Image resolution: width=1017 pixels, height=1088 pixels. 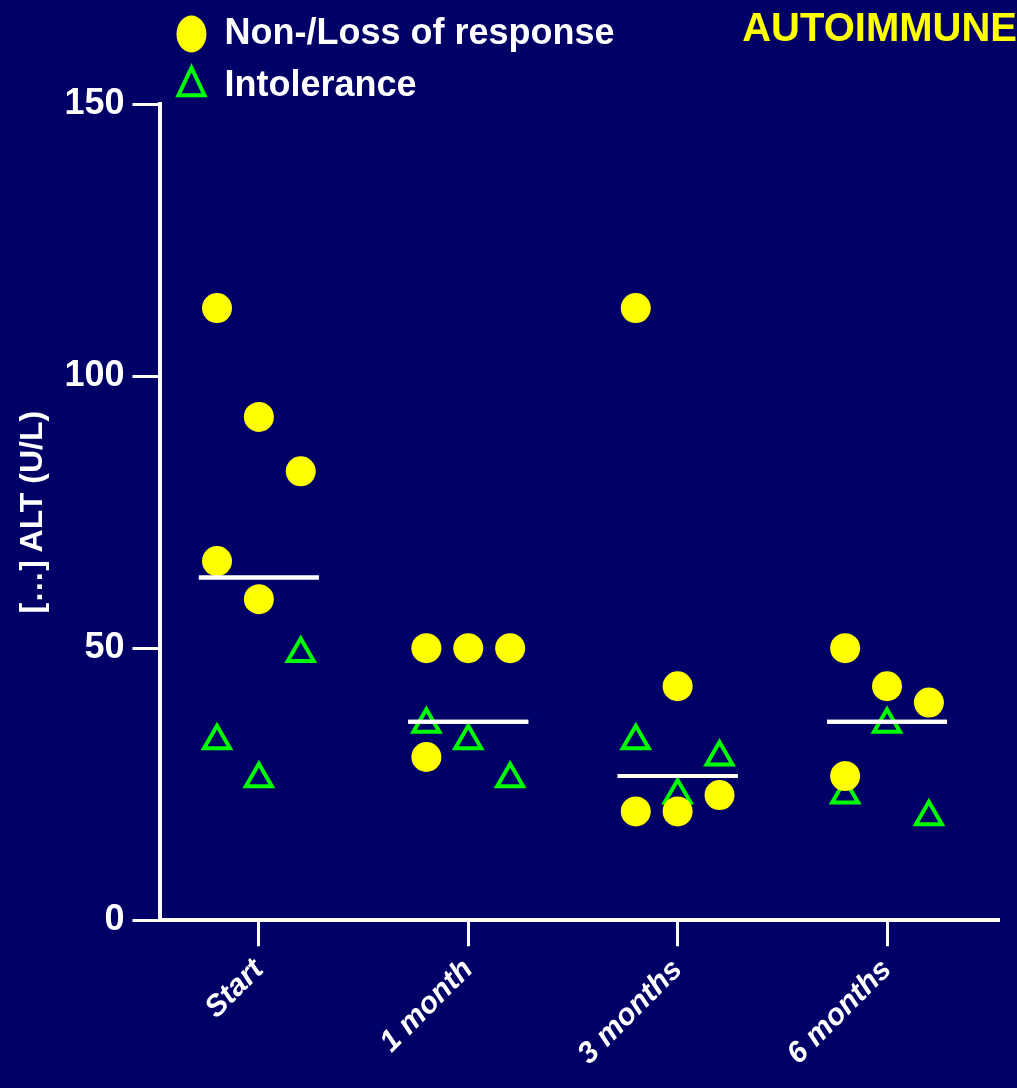 I want to click on legend-label: Intolerance, so click(x=320, y=83).